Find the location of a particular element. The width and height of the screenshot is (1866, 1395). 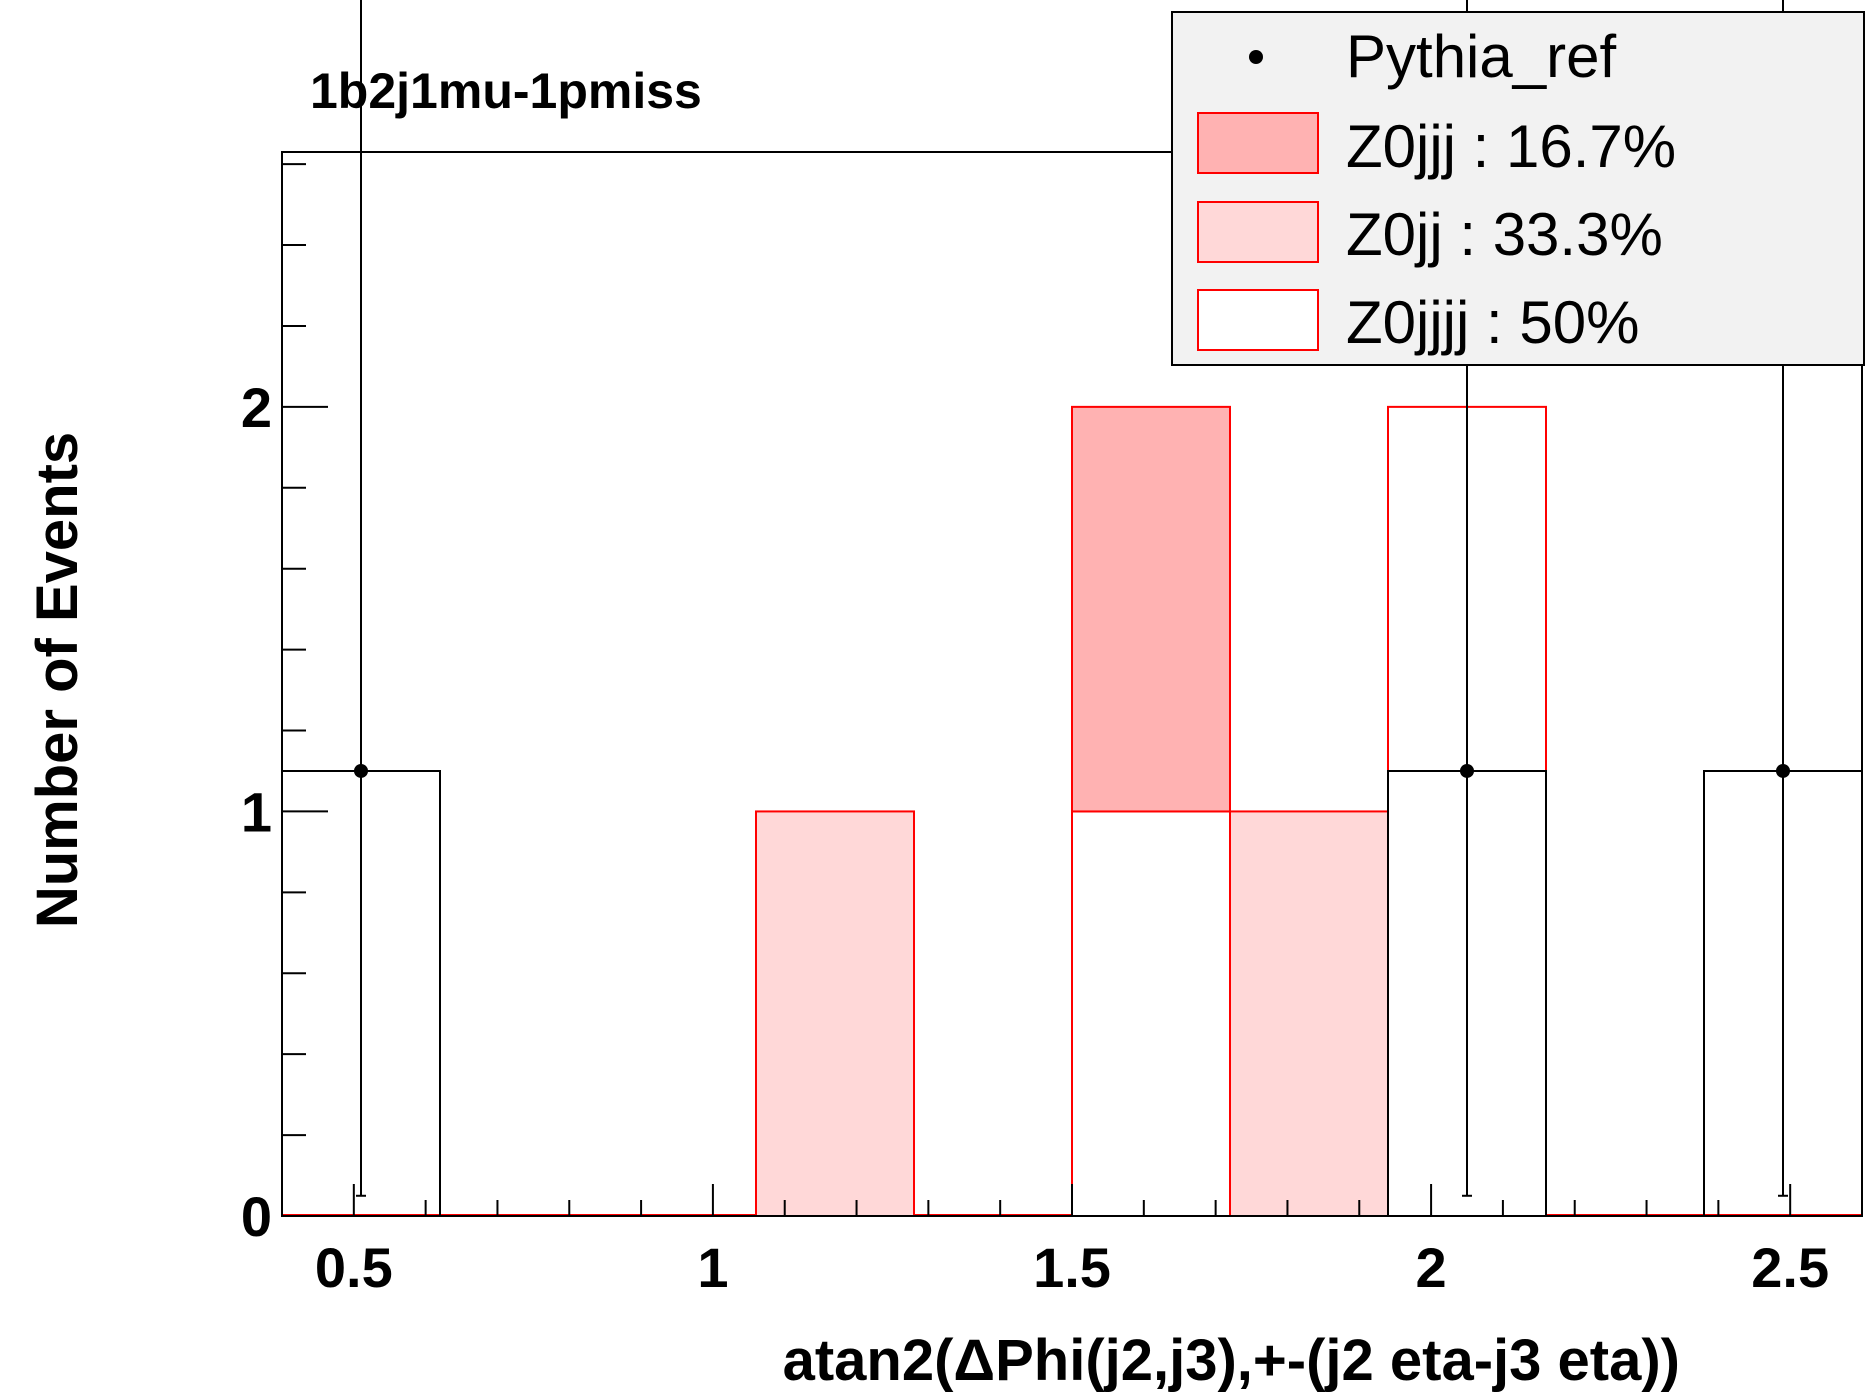

legend-marker is located at coordinates (1256, 57).